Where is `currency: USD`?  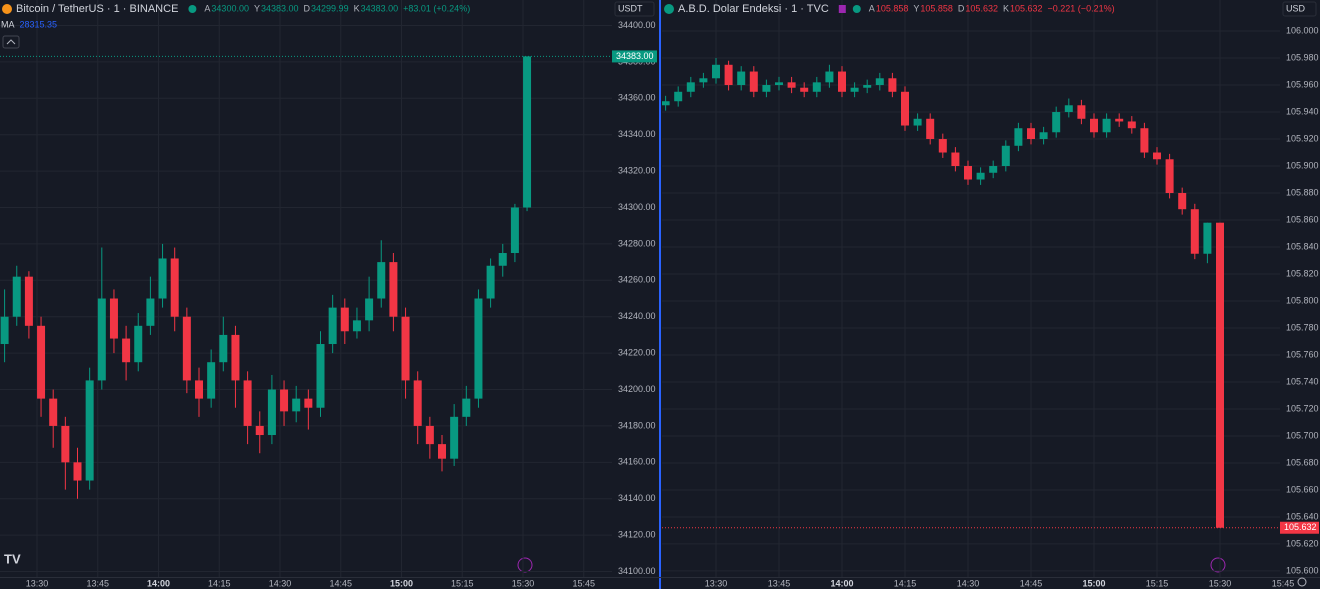 currency: USD is located at coordinates (1296, 8).